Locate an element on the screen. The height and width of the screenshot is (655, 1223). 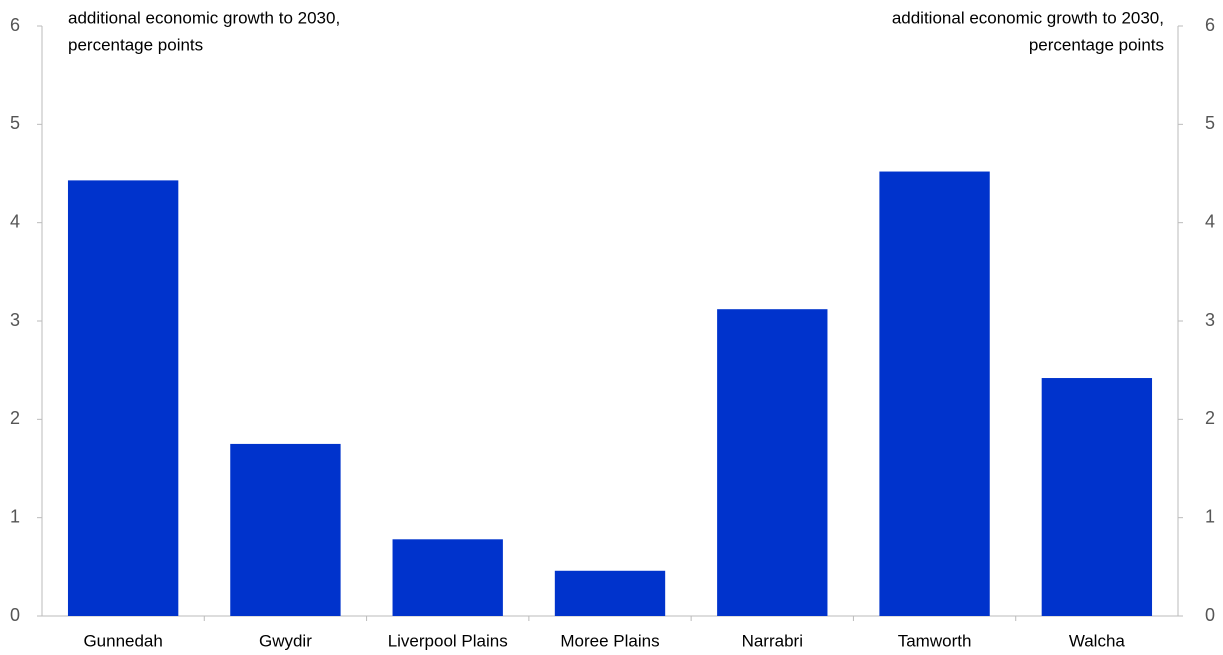
y-tick-label: 4 is located at coordinates (15, 221).